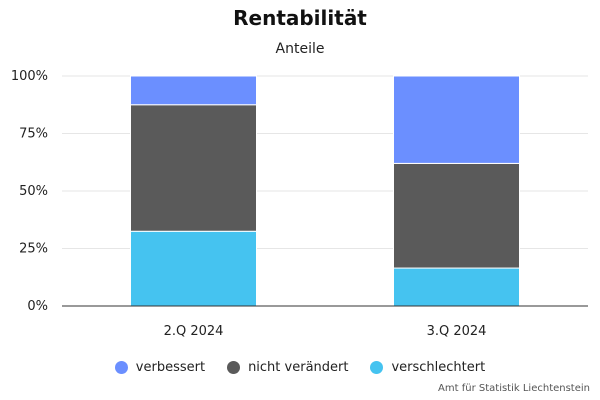 This screenshot has height=400, width=600. What do you see at coordinates (300, 49) in the screenshot?
I see `chart-subtitle: Anteile` at bounding box center [300, 49].